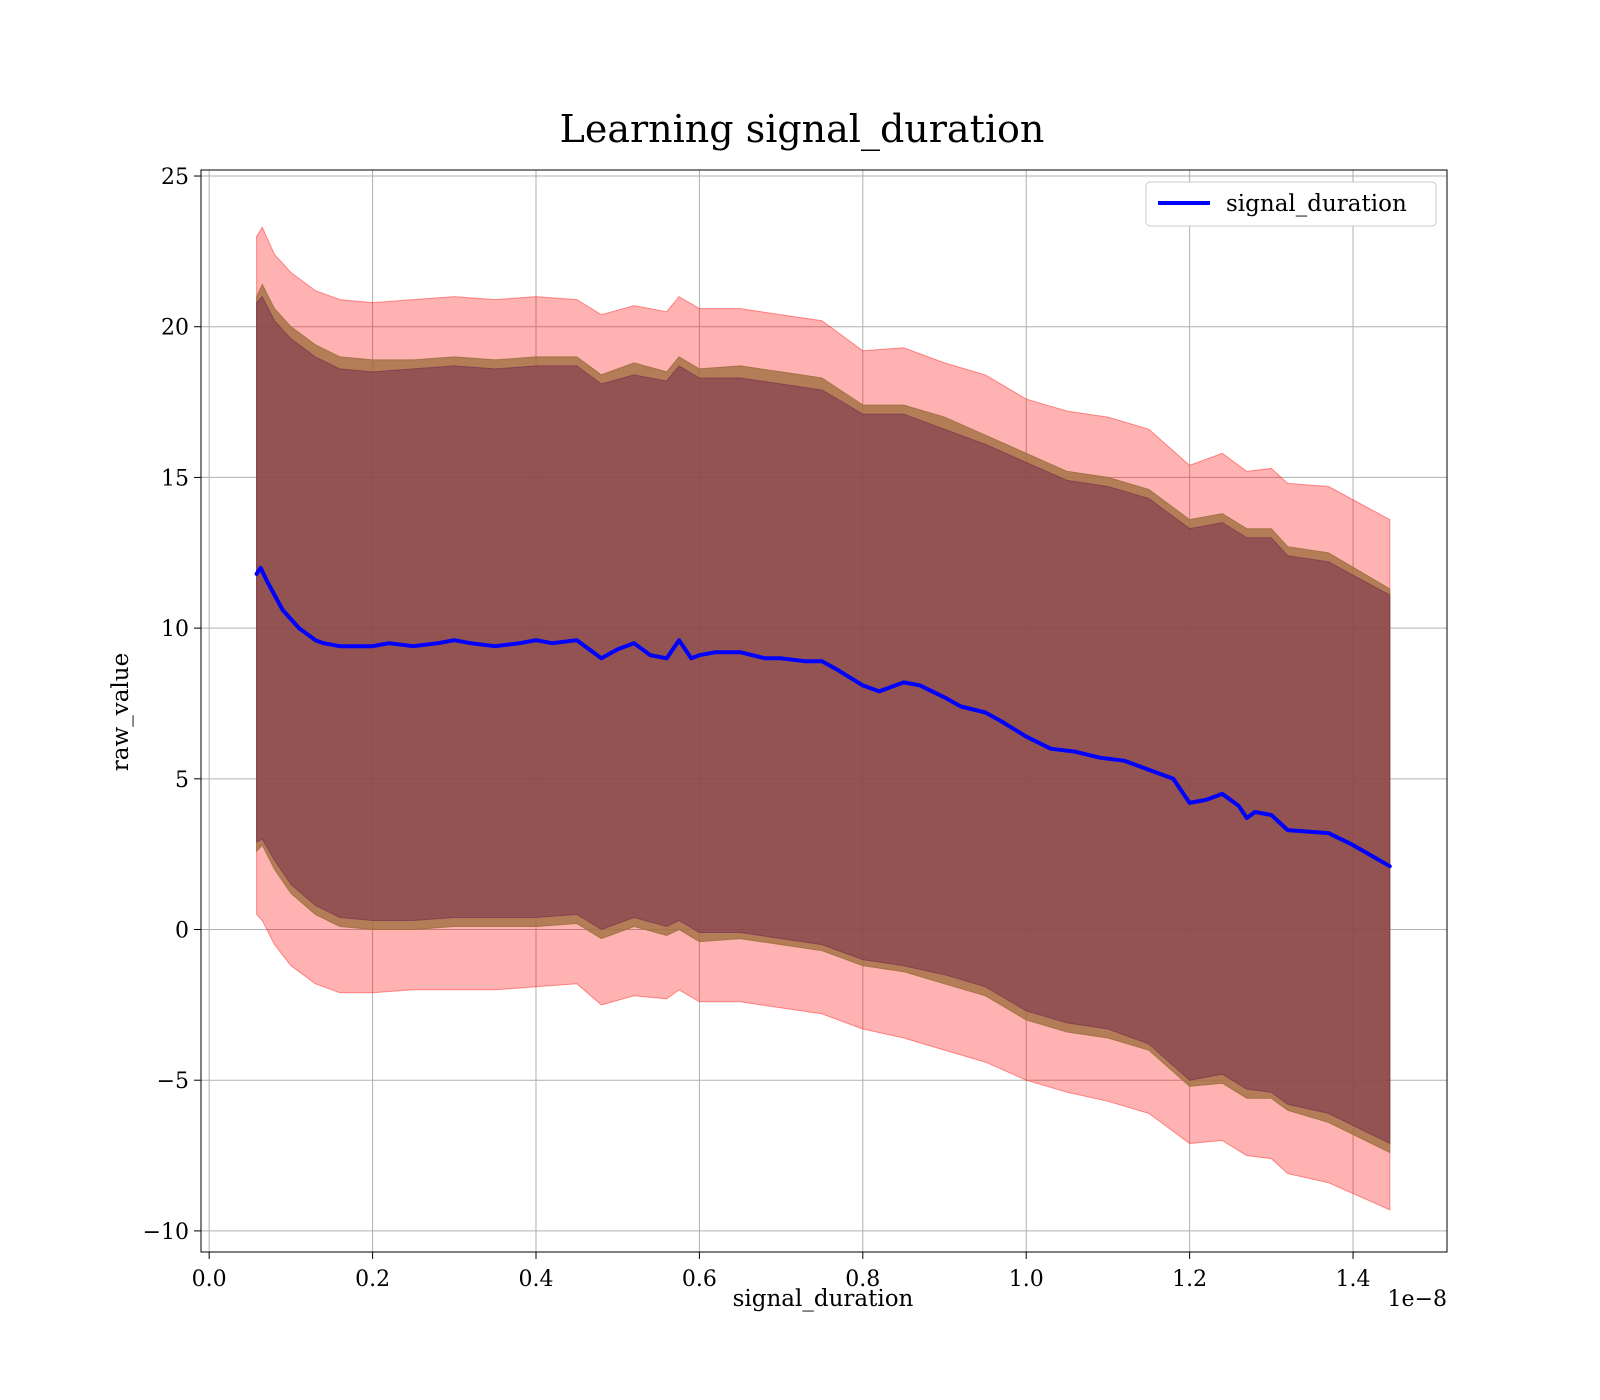 The width and height of the screenshot is (1600, 1400). What do you see at coordinates (699, 1279) in the screenshot?
I see `x-tick-label-3: 0.6` at bounding box center [699, 1279].